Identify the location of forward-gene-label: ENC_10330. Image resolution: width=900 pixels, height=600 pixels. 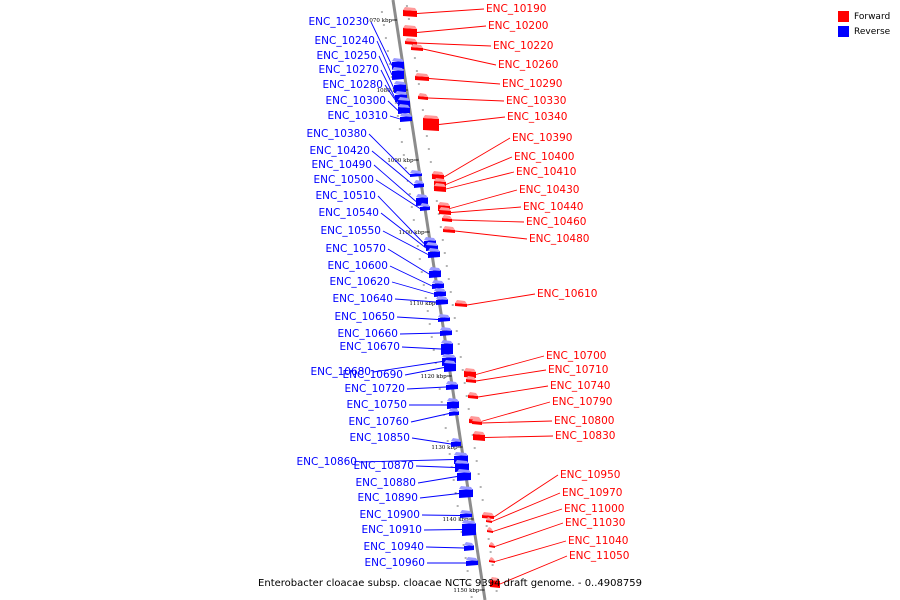
(536, 101).